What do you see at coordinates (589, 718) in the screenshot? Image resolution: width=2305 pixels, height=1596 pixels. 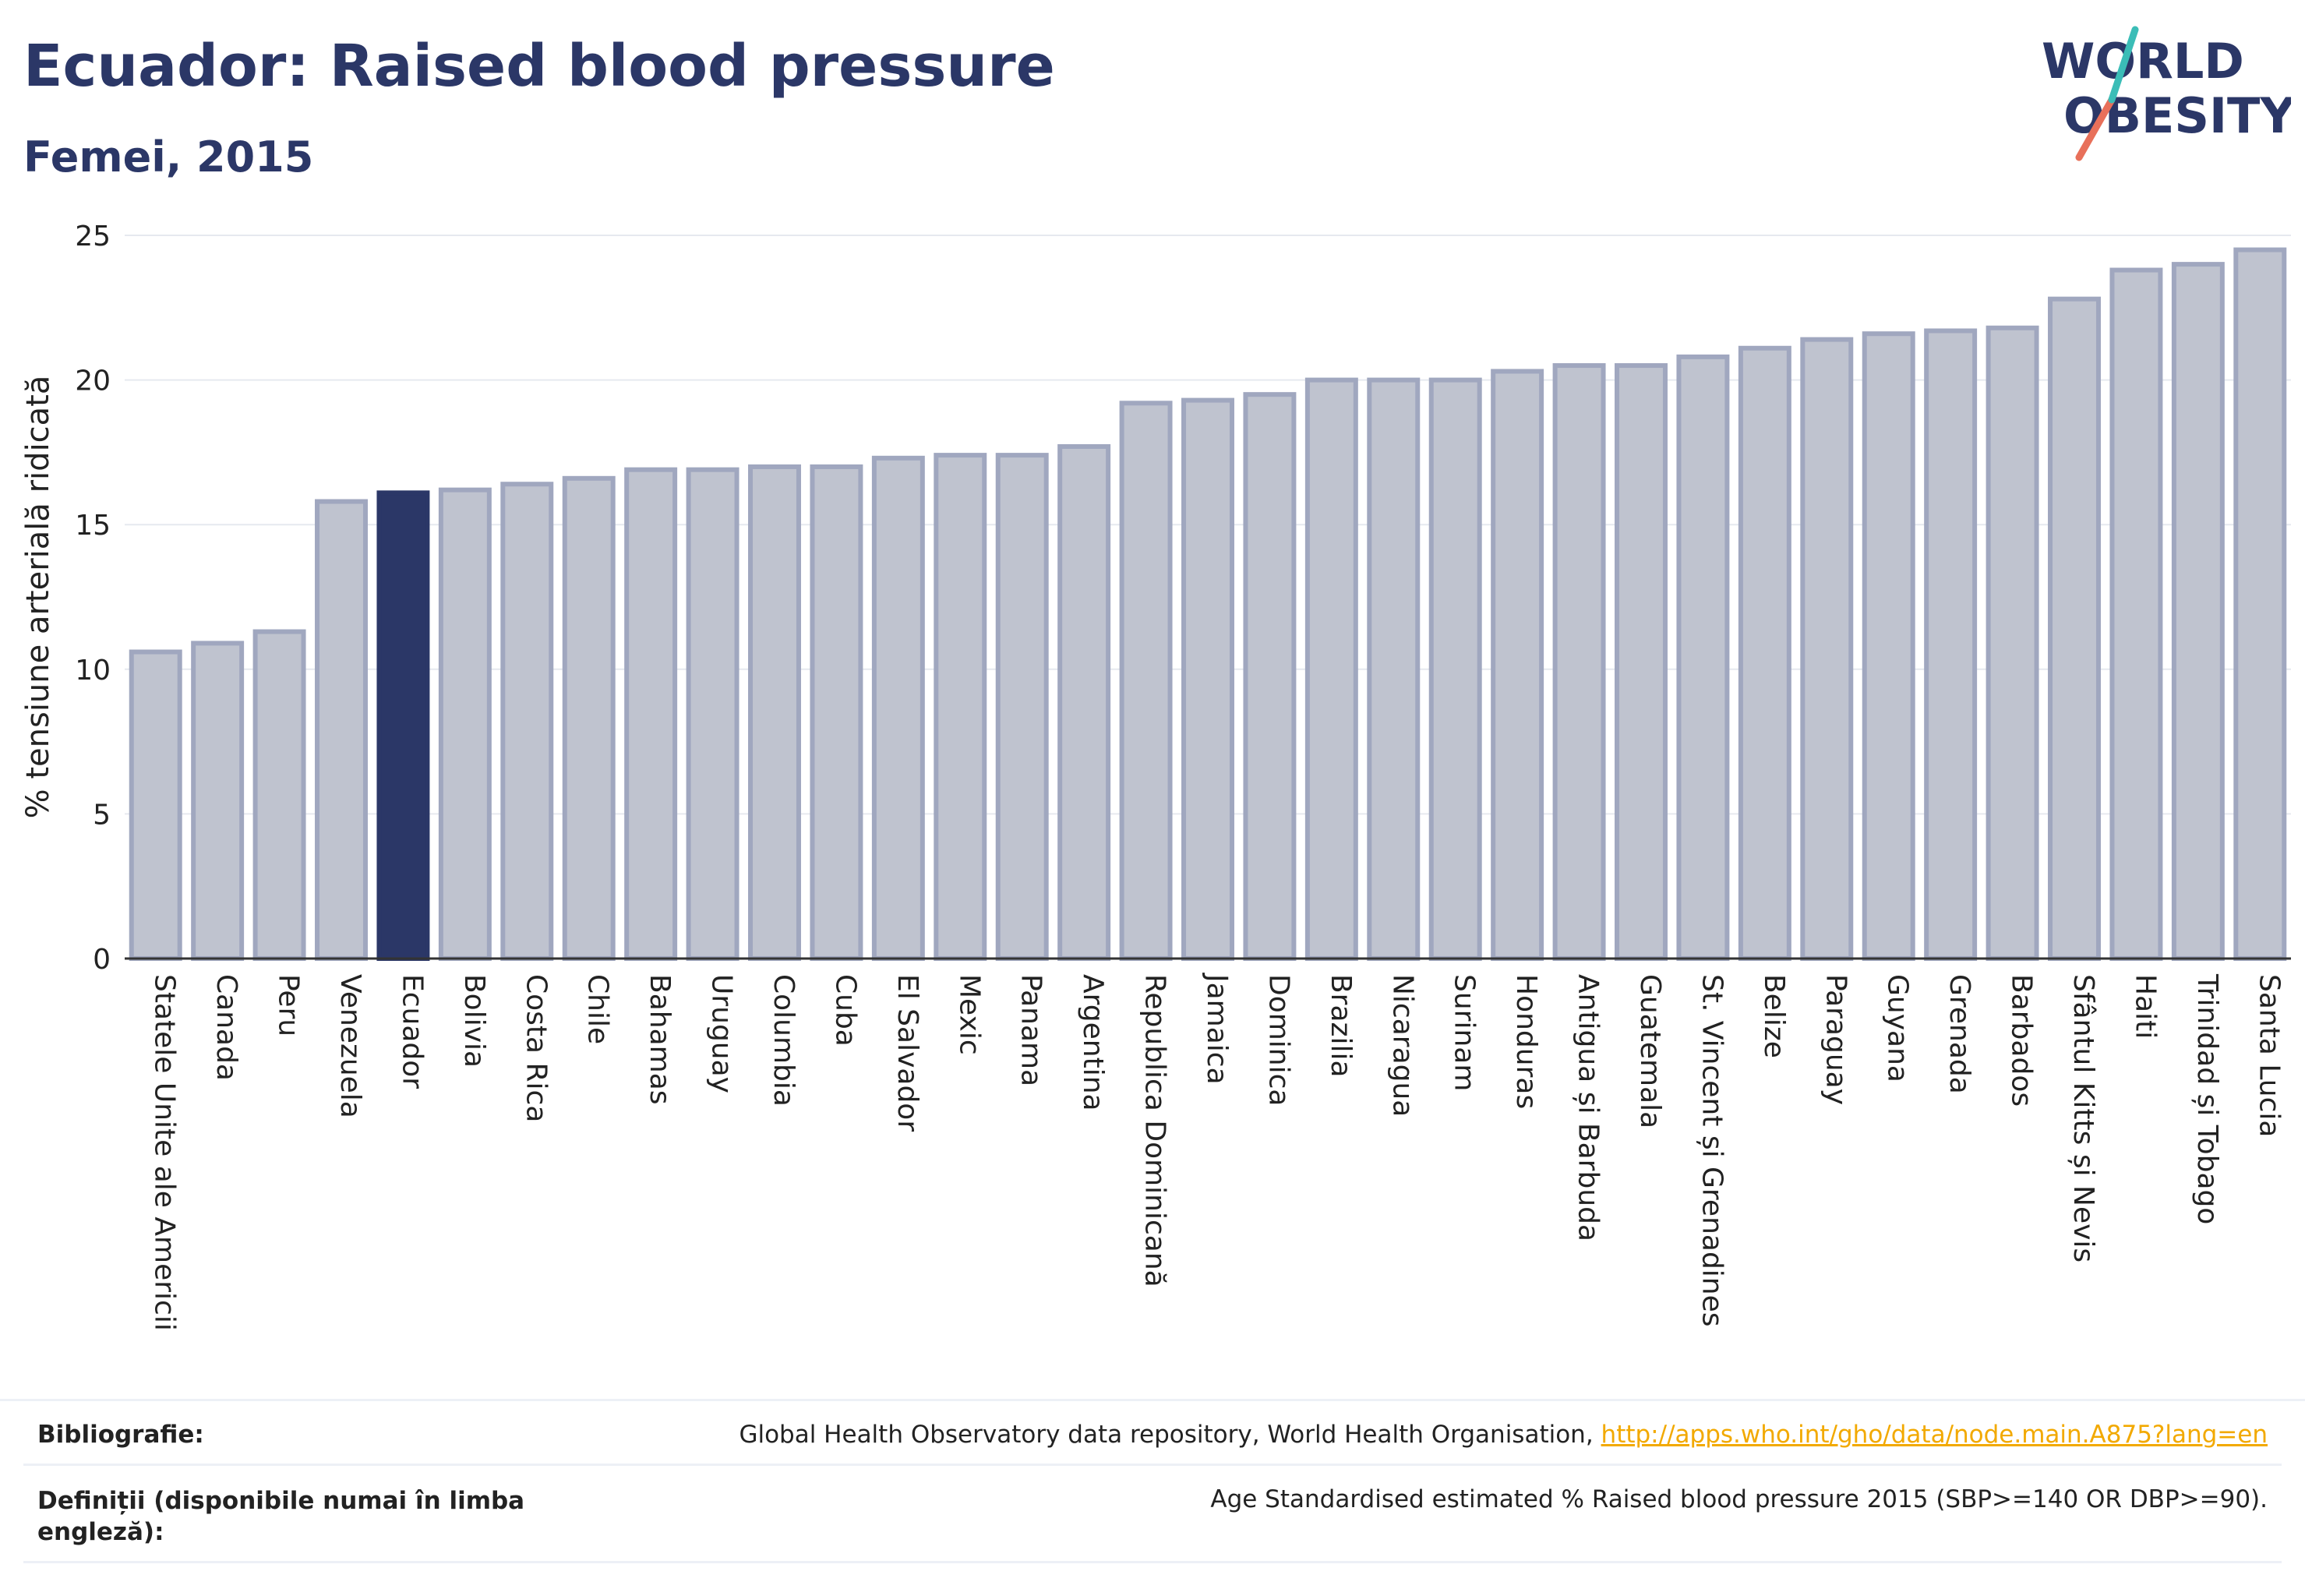 I see `bar-chile` at bounding box center [589, 718].